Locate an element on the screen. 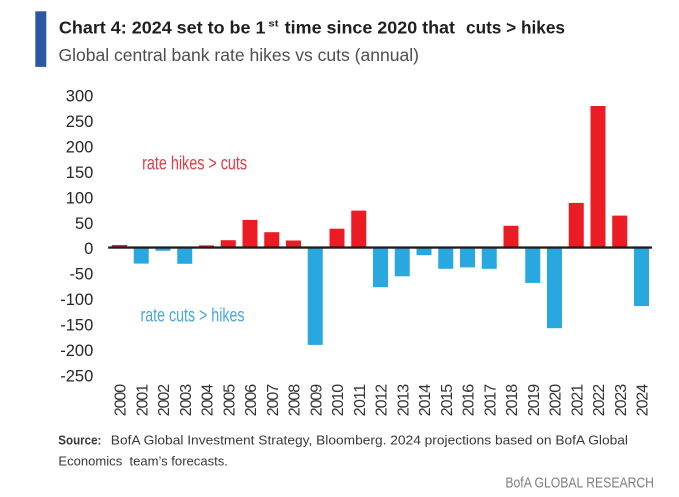 This screenshot has height=497, width=679. svg-text: 2009 is located at coordinates (316, 400).